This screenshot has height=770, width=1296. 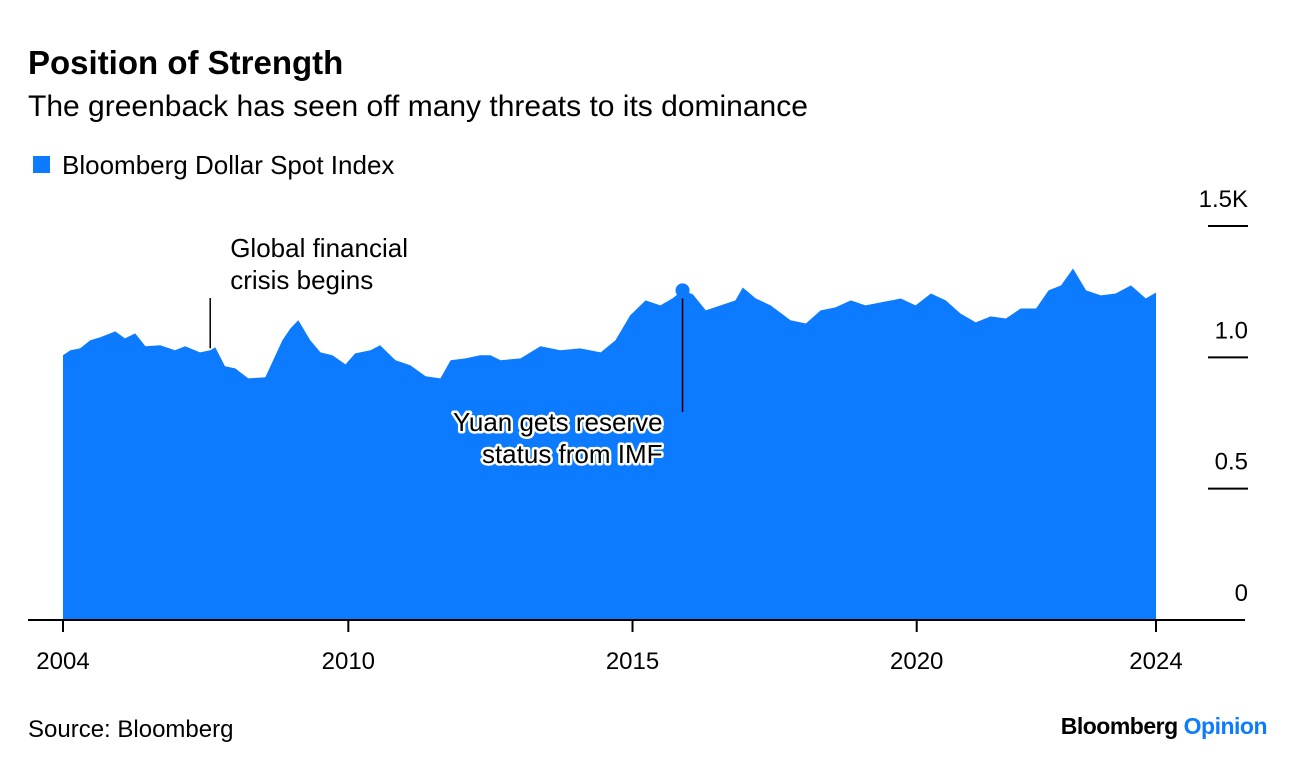 I want to click on annotation-text: Yuan gets reserve, so click(x=558, y=422).